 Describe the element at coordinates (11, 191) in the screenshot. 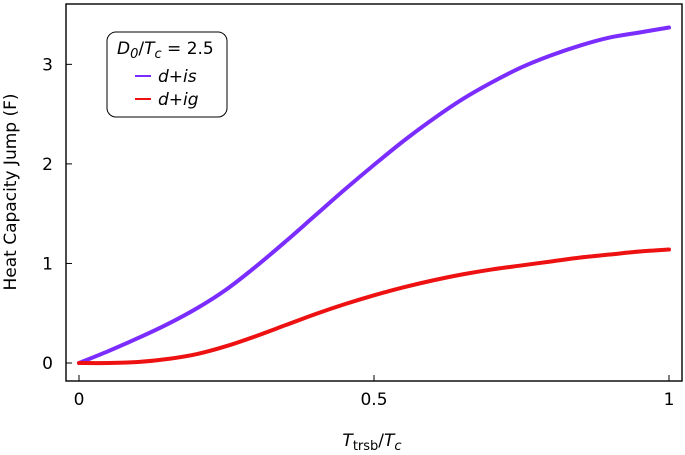

I see `y-axis-label: Heat Capacity Jump (F)` at that location.